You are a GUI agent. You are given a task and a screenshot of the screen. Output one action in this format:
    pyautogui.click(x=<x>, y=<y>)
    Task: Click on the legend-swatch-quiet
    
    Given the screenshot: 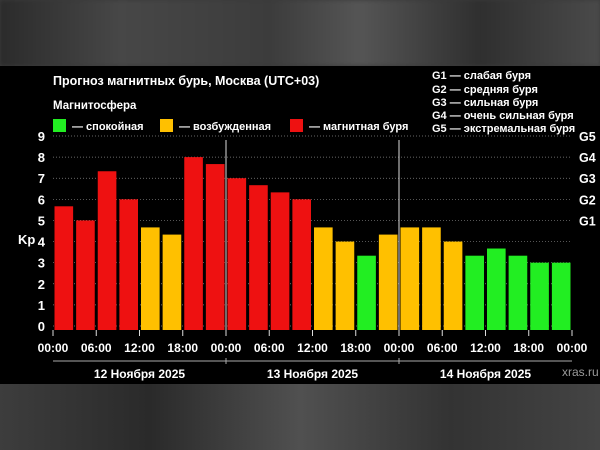 What is the action you would take?
    pyautogui.click(x=59, y=125)
    